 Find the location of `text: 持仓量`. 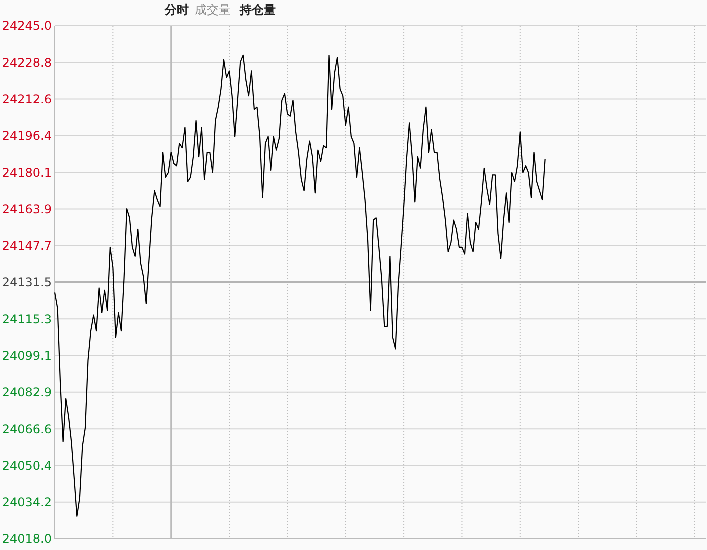

text: 持仓量 is located at coordinates (257, 10).